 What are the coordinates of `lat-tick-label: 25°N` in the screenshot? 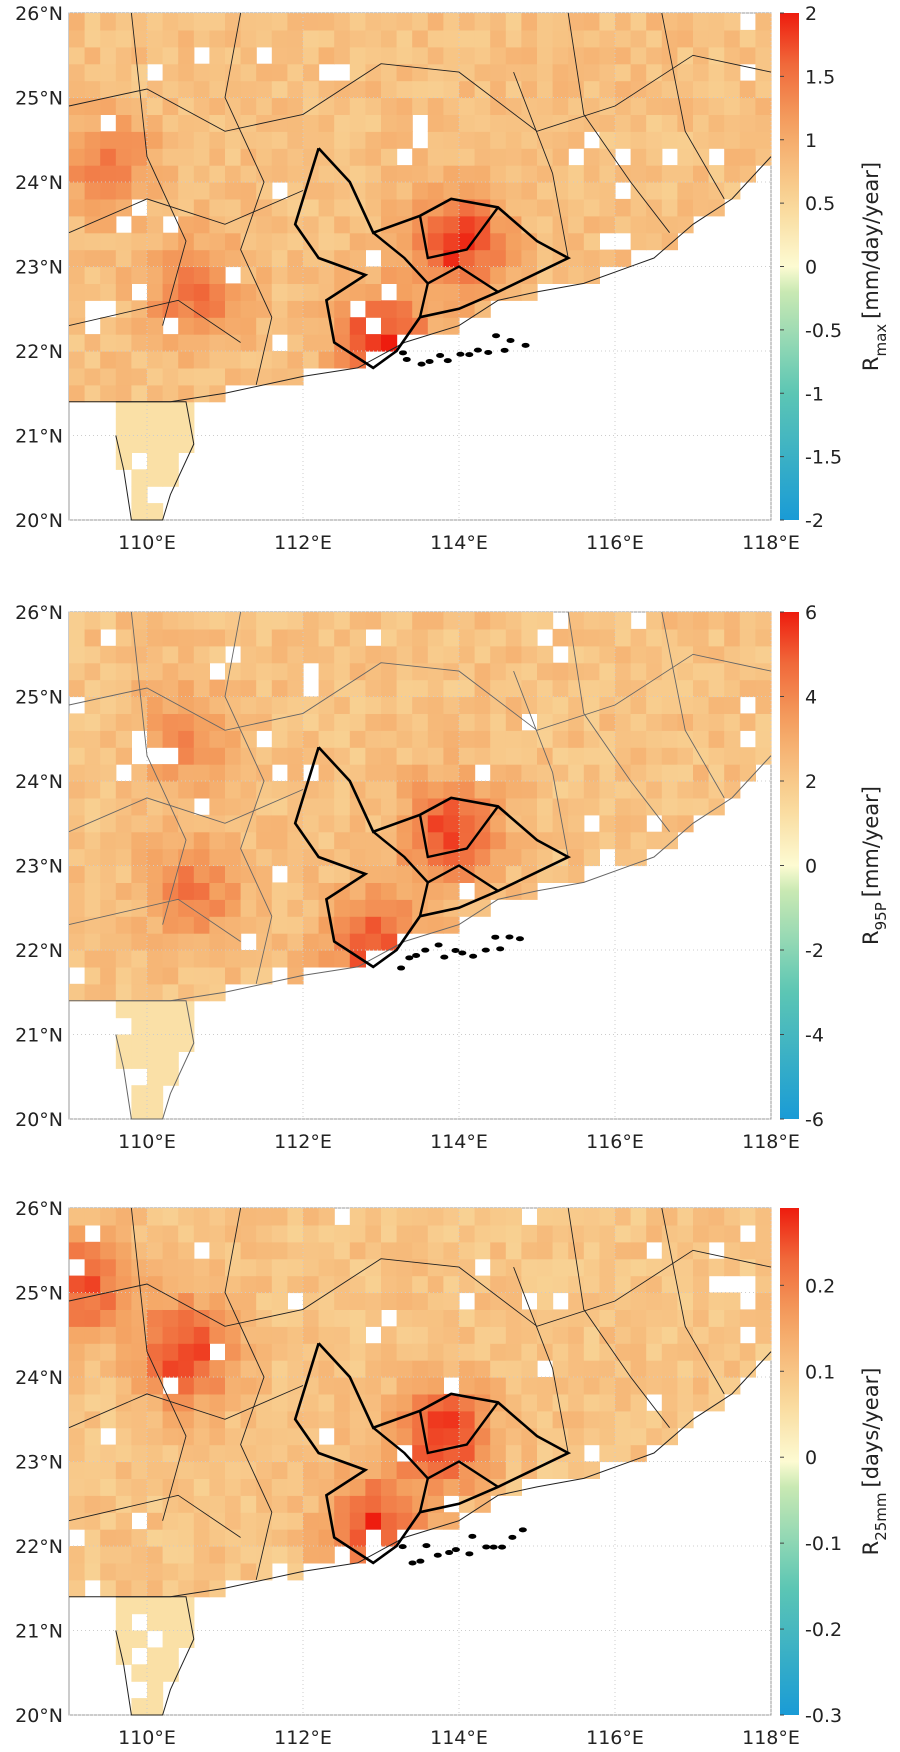 It's located at (39, 698).